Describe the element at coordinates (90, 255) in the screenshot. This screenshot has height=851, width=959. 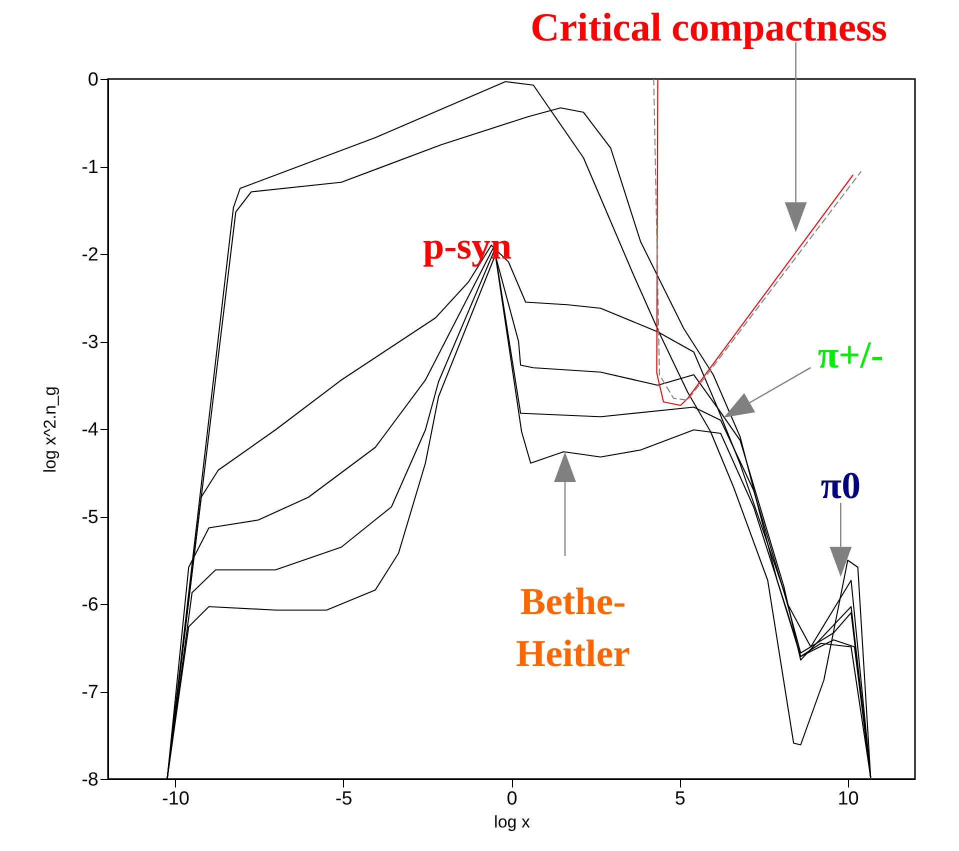
I see `y-tick-label: -2` at that location.